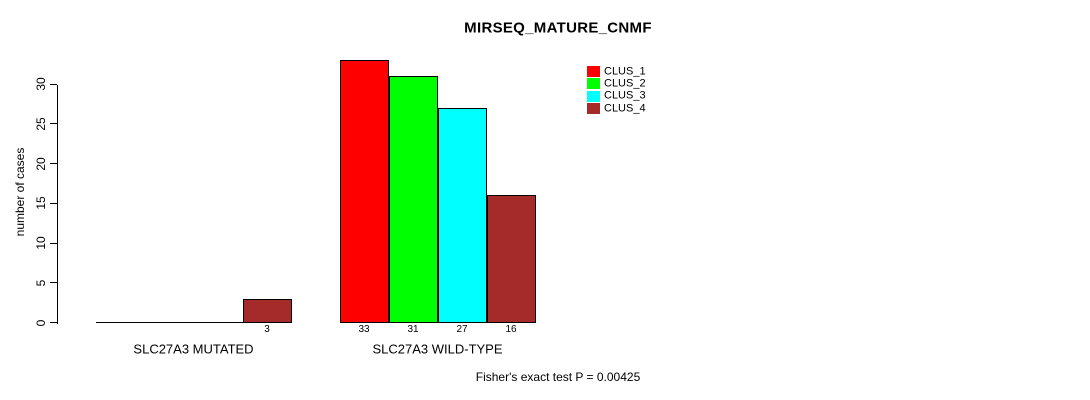 Image resolution: width=1090 pixels, height=400 pixels. Describe the element at coordinates (41, 322) in the screenshot. I see `y-tick-label: 0` at that location.